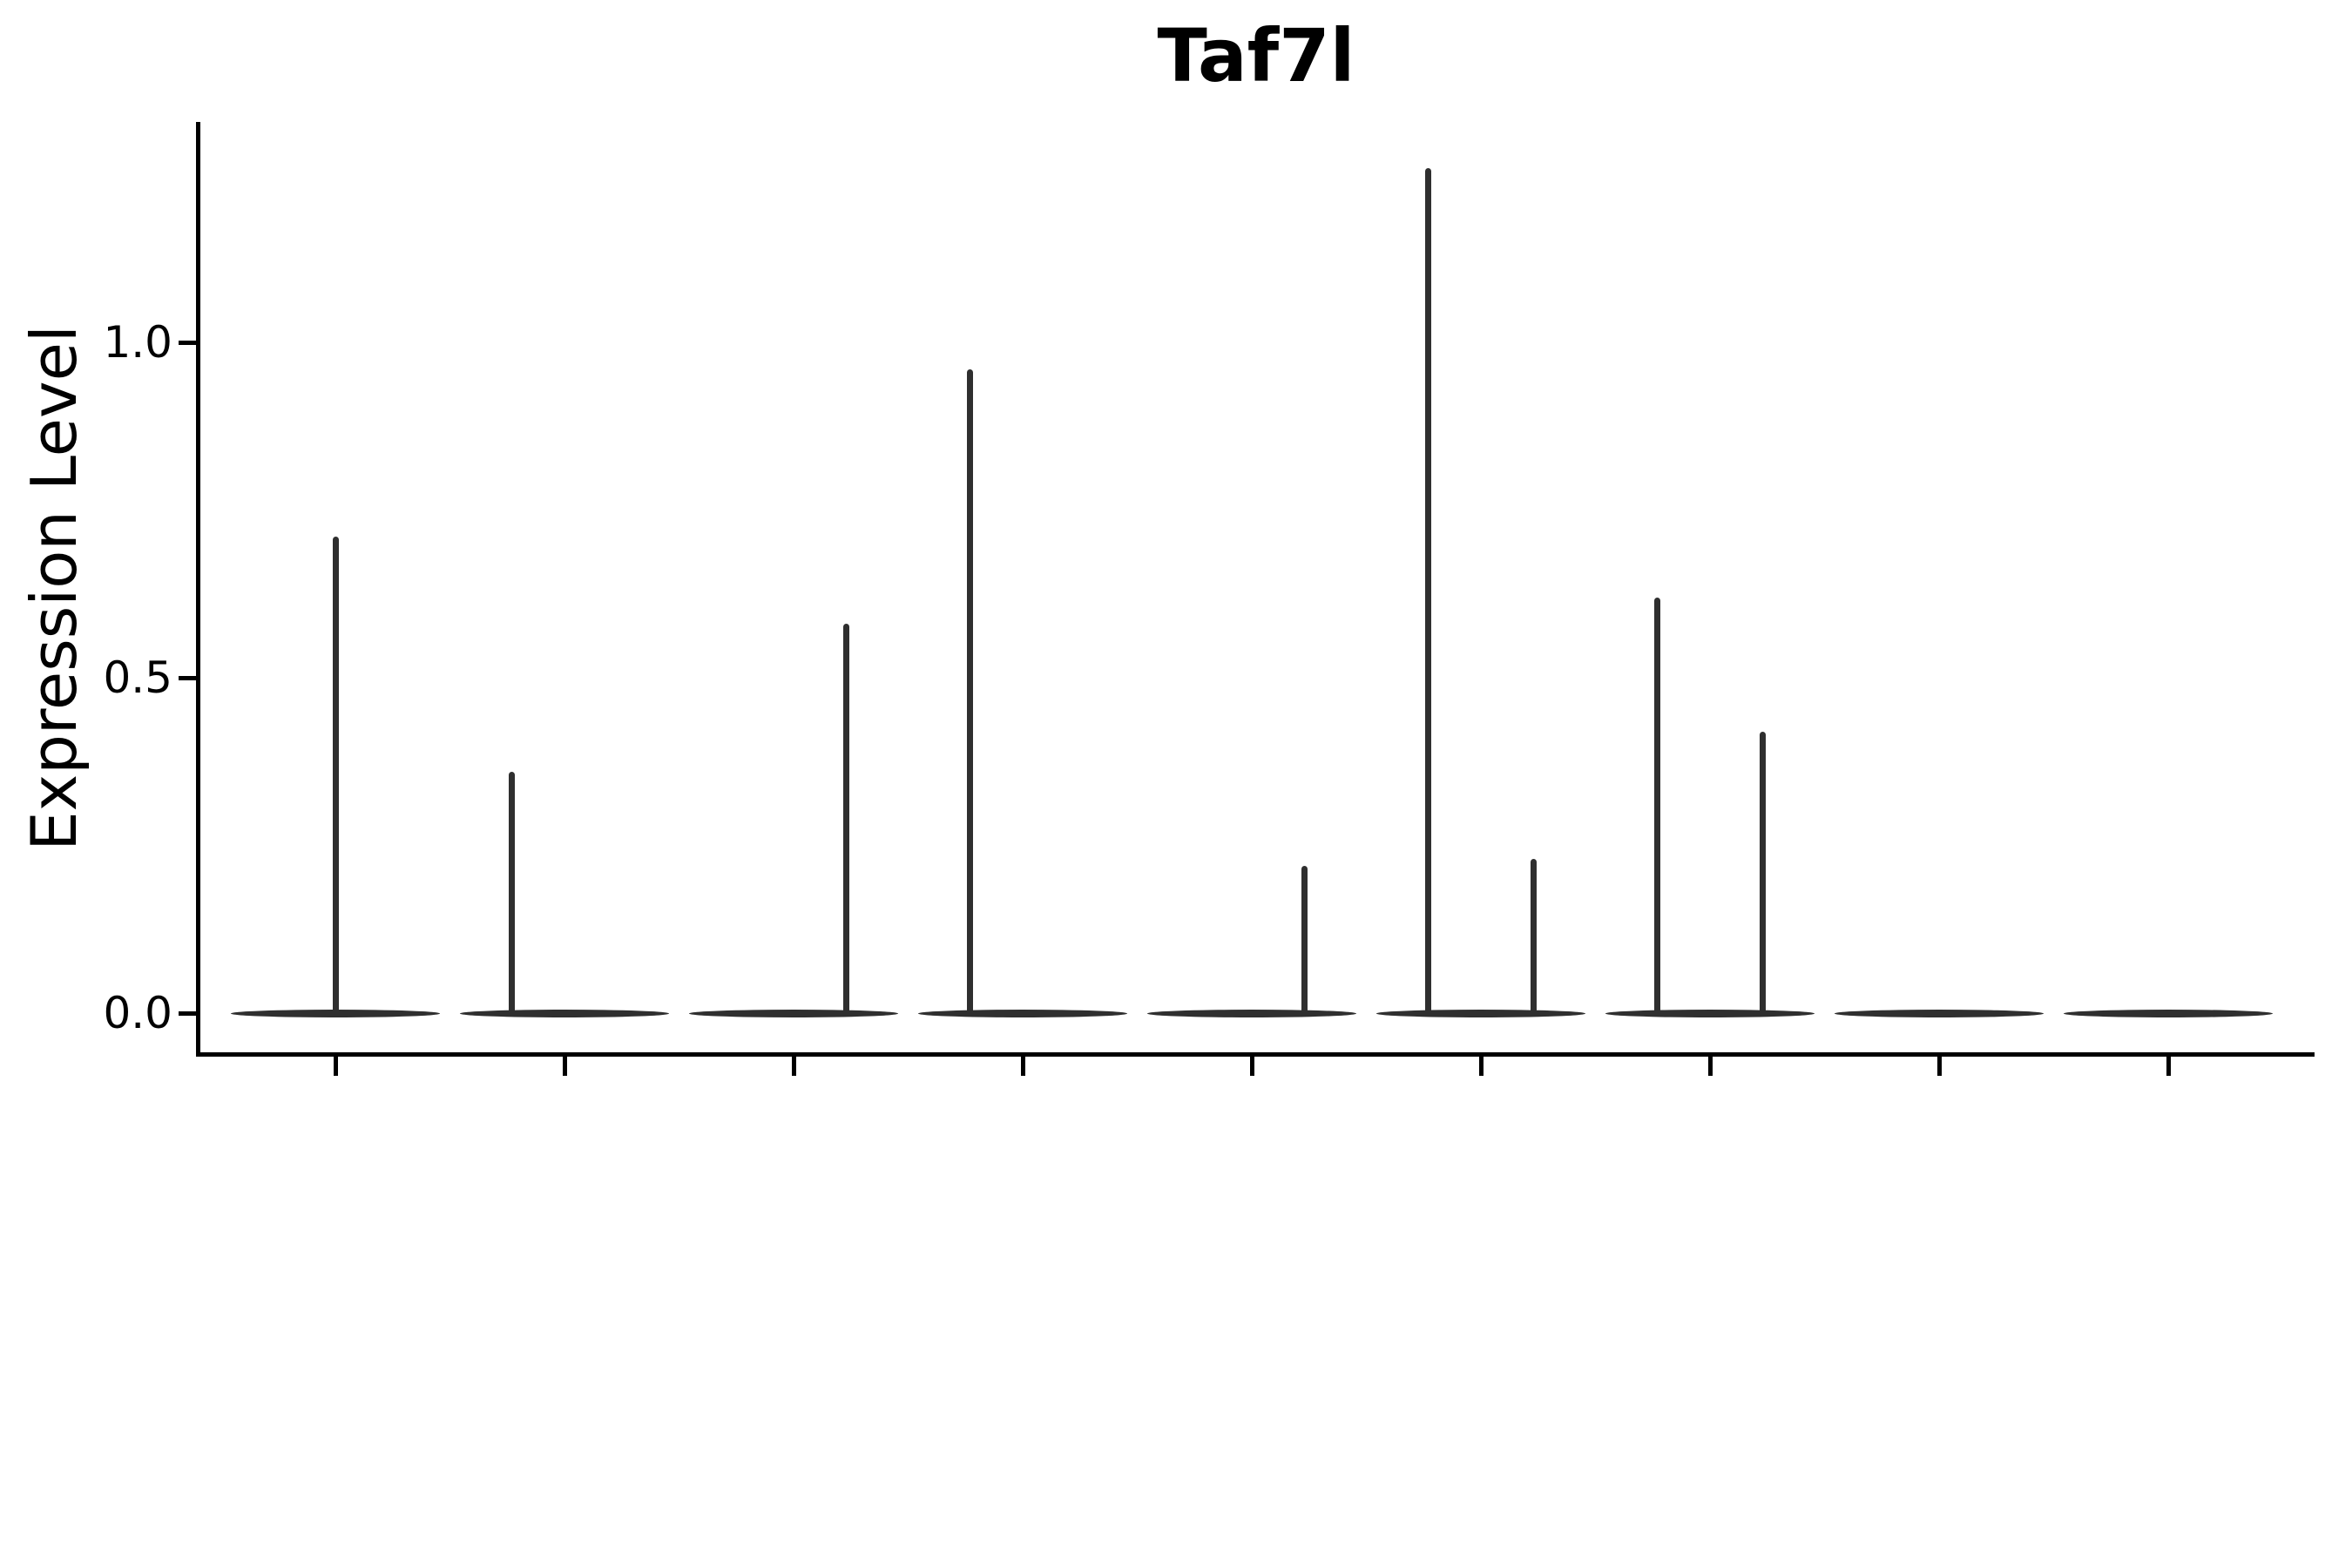  What do you see at coordinates (1255, 1054) in the screenshot?
I see `x-axis-spine` at bounding box center [1255, 1054].